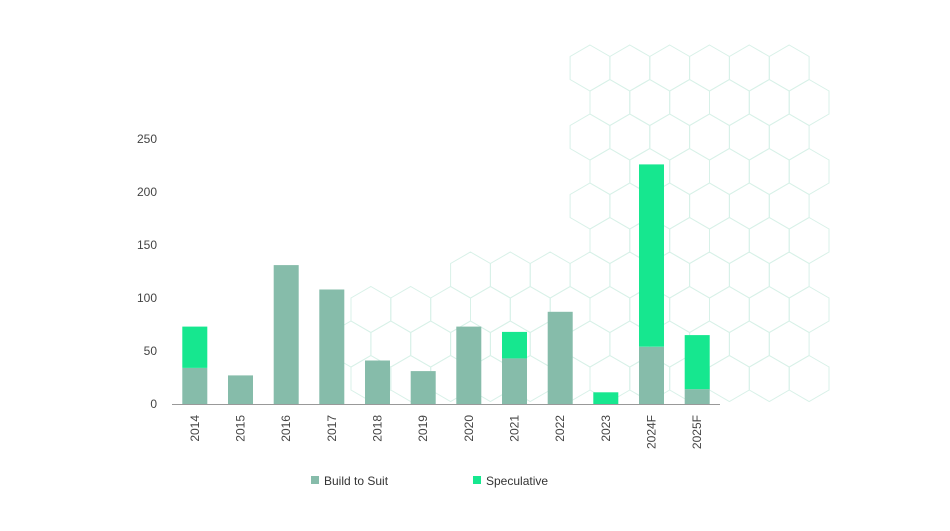 This screenshot has width=950, height=531. What do you see at coordinates (429, 481) in the screenshot?
I see `legend: Build to Suit Speculative` at bounding box center [429, 481].